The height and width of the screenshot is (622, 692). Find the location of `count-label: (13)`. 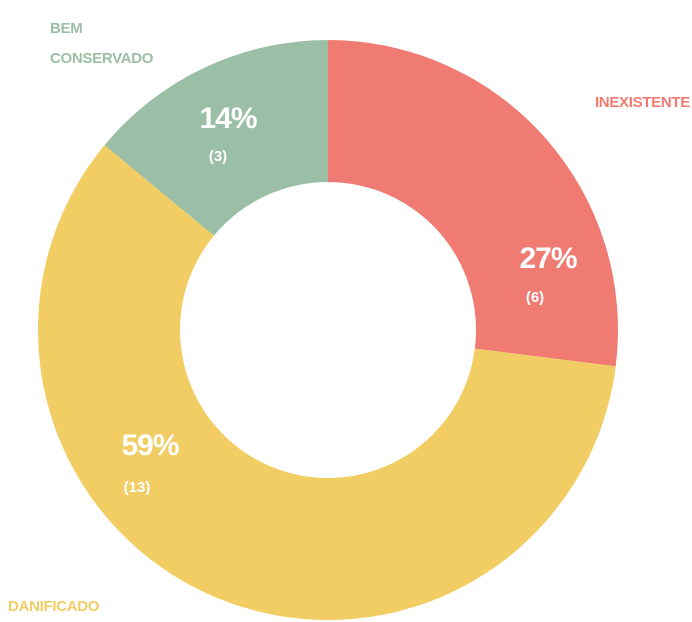

count-label: (13) is located at coordinates (137, 487).